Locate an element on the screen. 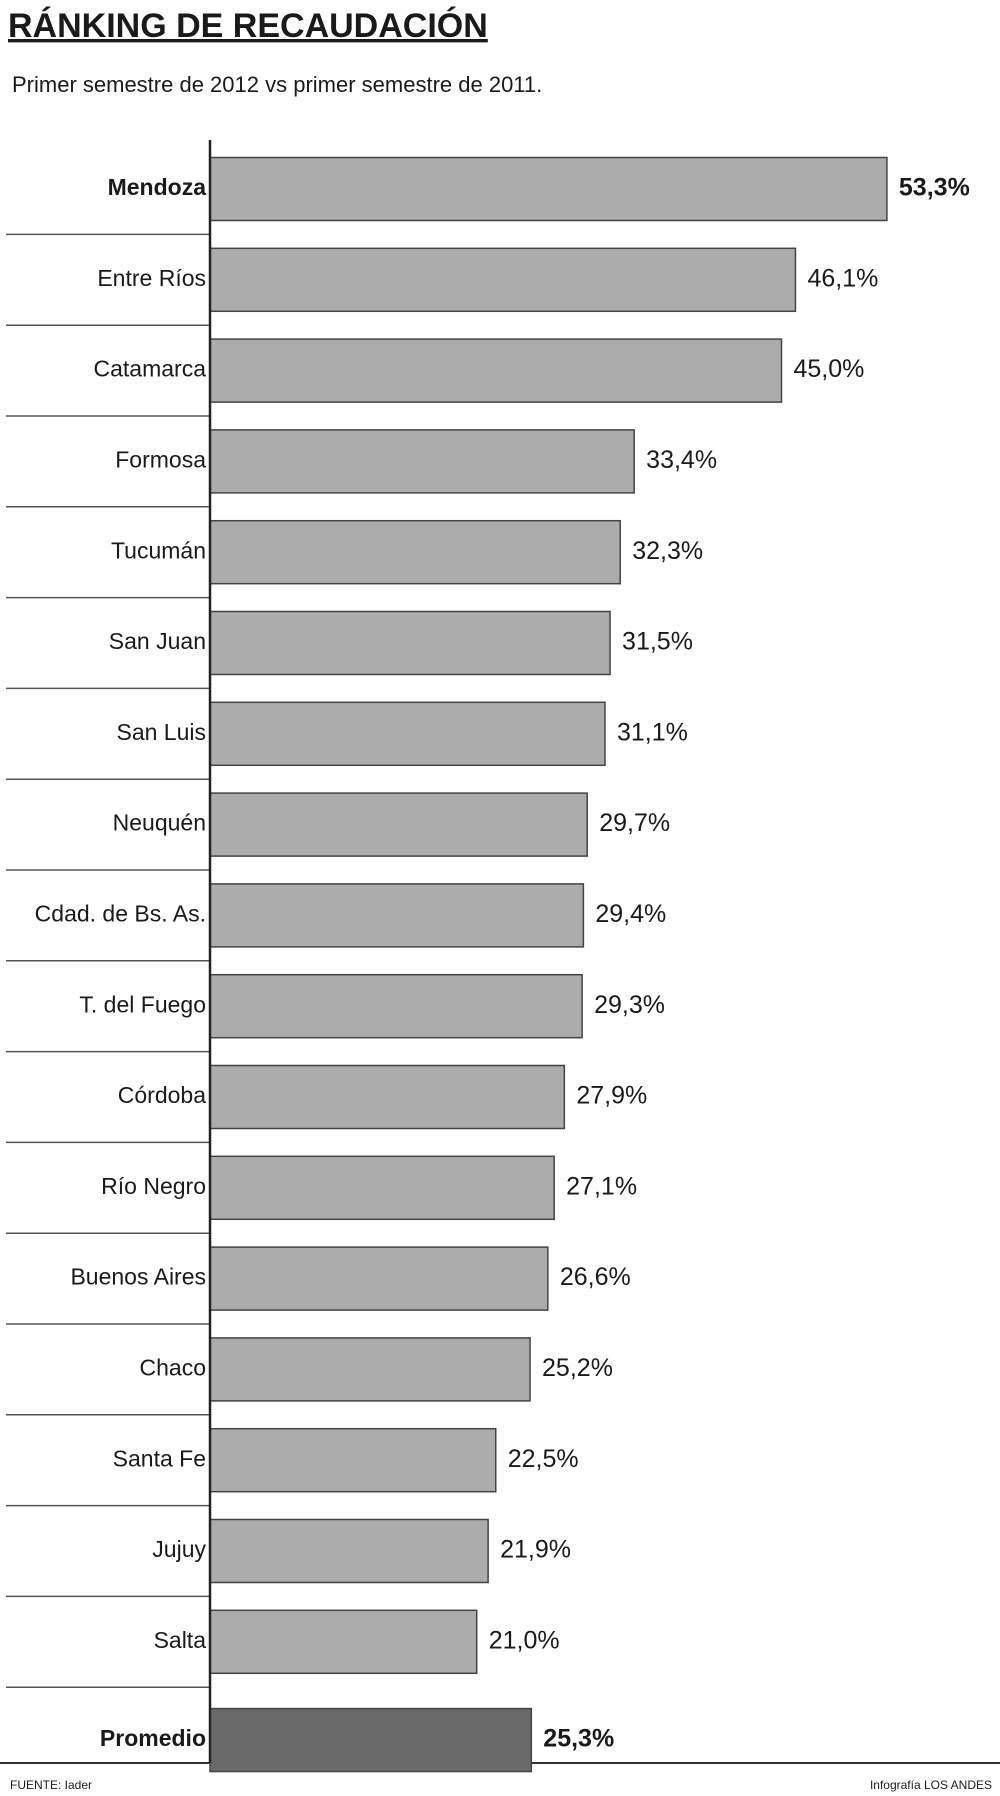  value-label: 25,3% is located at coordinates (578, 1739).